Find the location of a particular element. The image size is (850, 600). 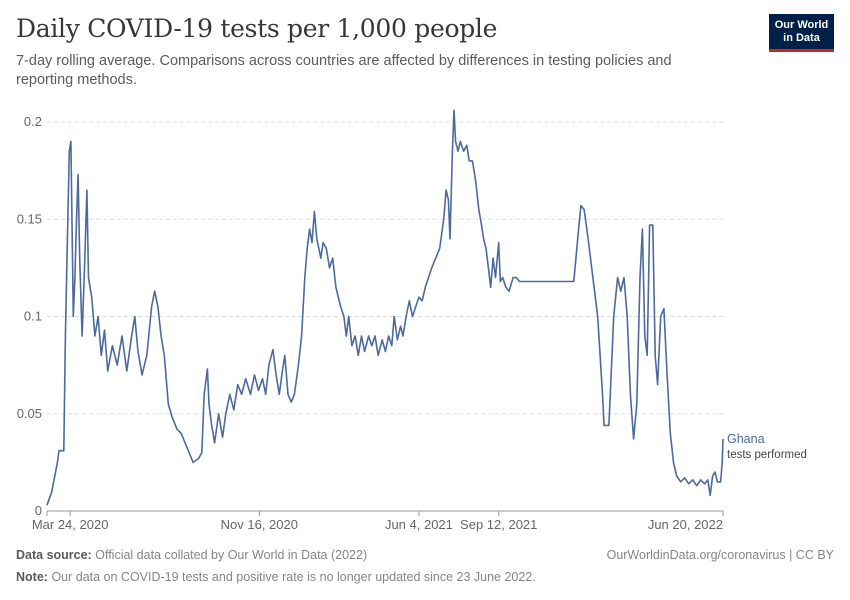

series-label-sub: tests performed is located at coordinates (767, 455).